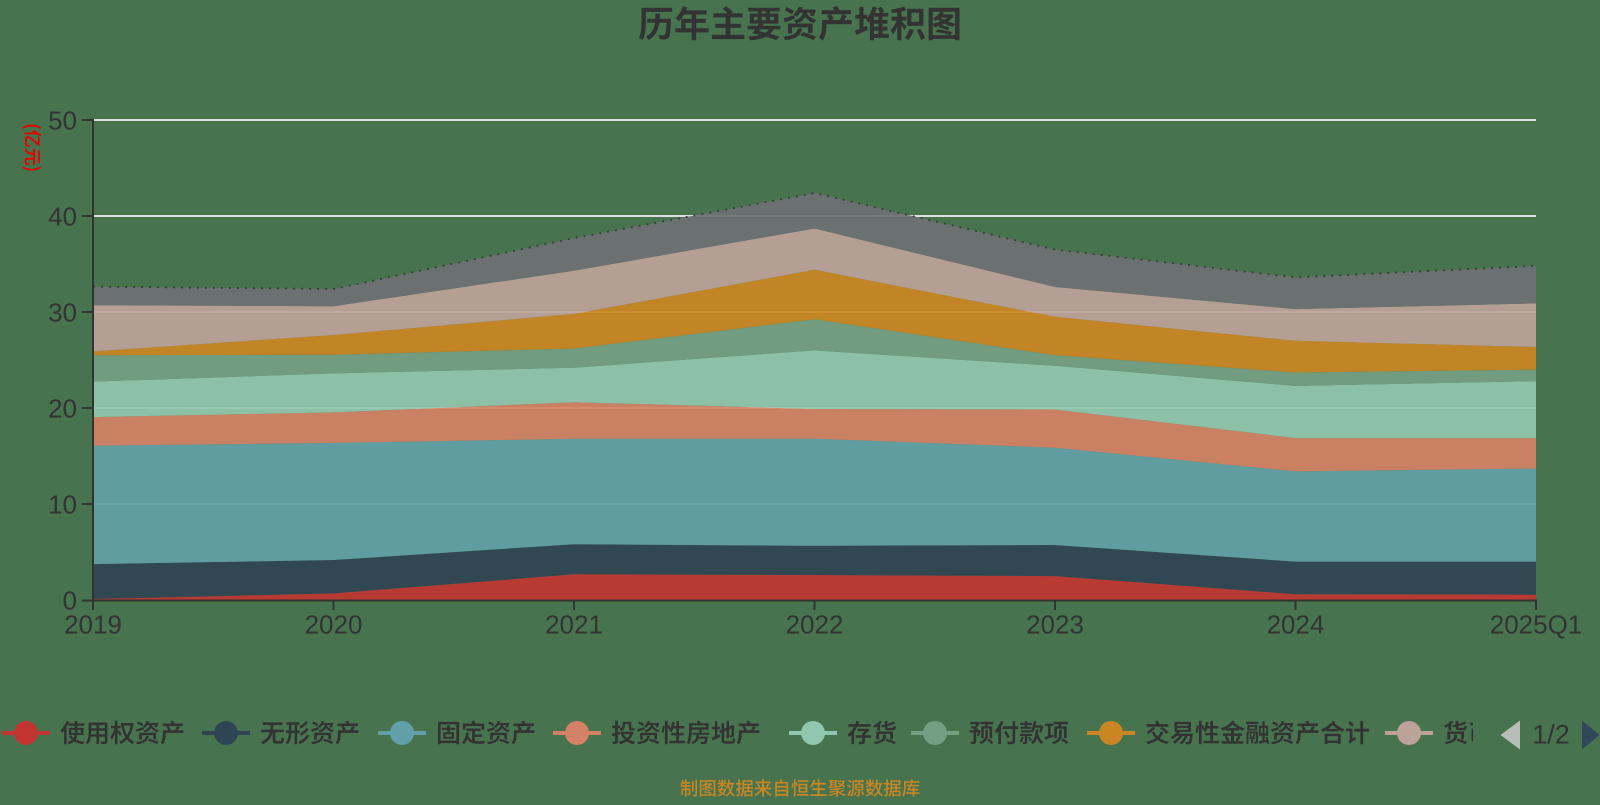  What do you see at coordinates (1055, 625) in the screenshot?
I see `svg-text: 2023` at bounding box center [1055, 625].